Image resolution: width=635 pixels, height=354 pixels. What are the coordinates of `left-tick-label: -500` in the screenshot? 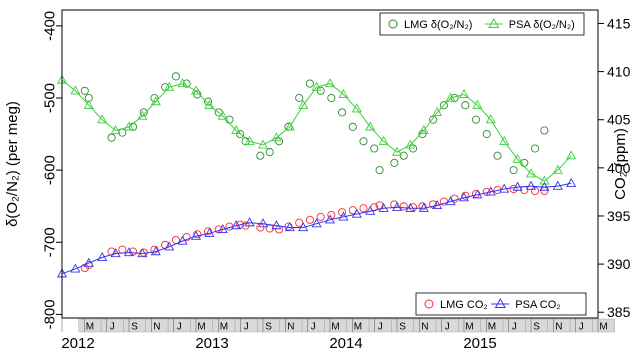 It's located at (50, 98).